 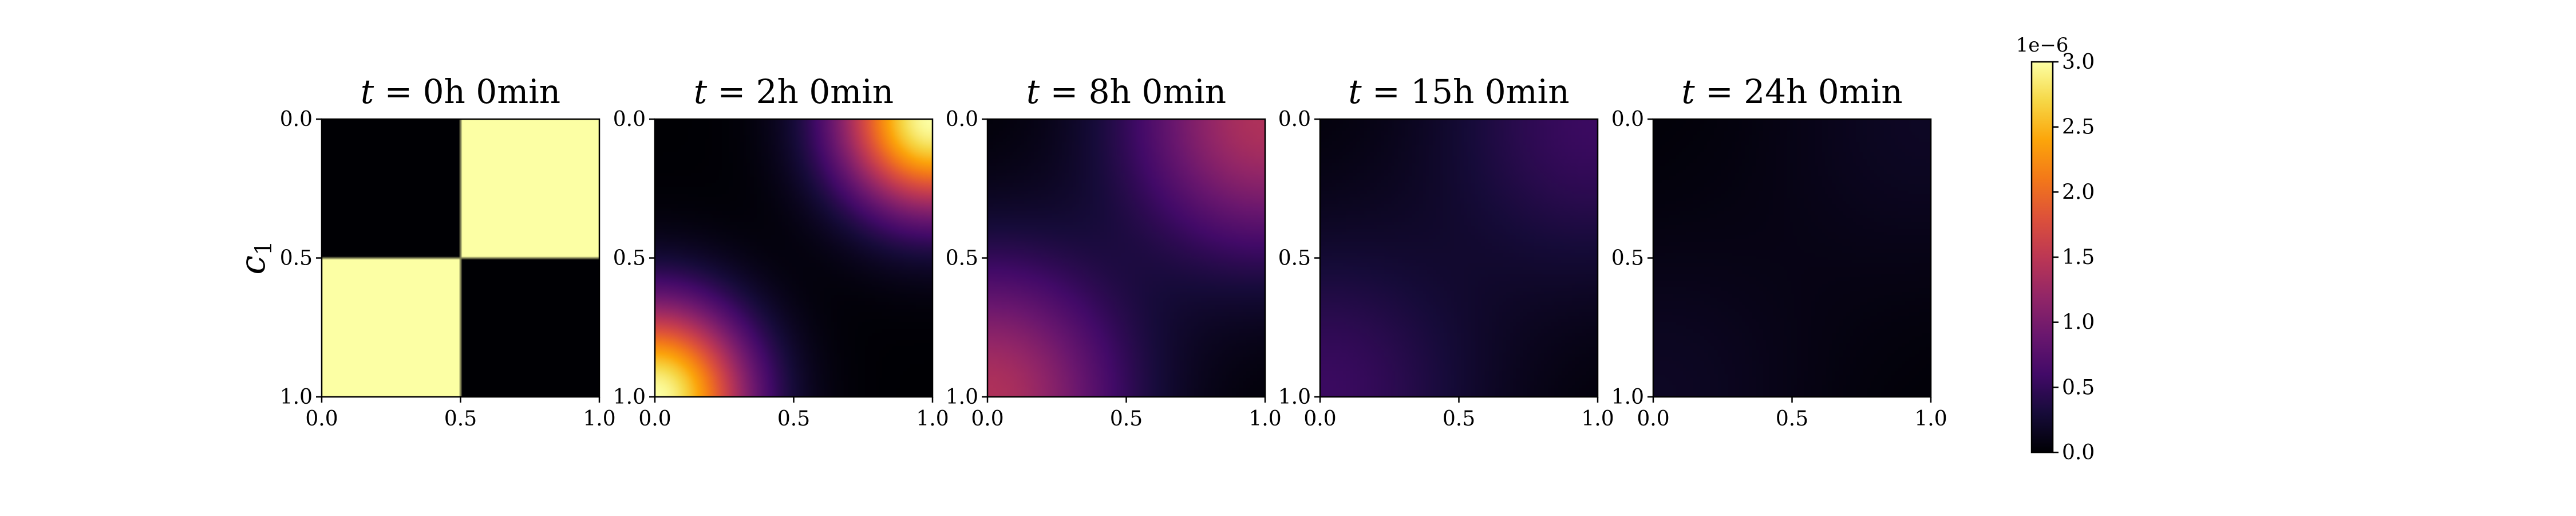 I want to click on panel-title: t = 24h 0min, so click(x=1791, y=91).